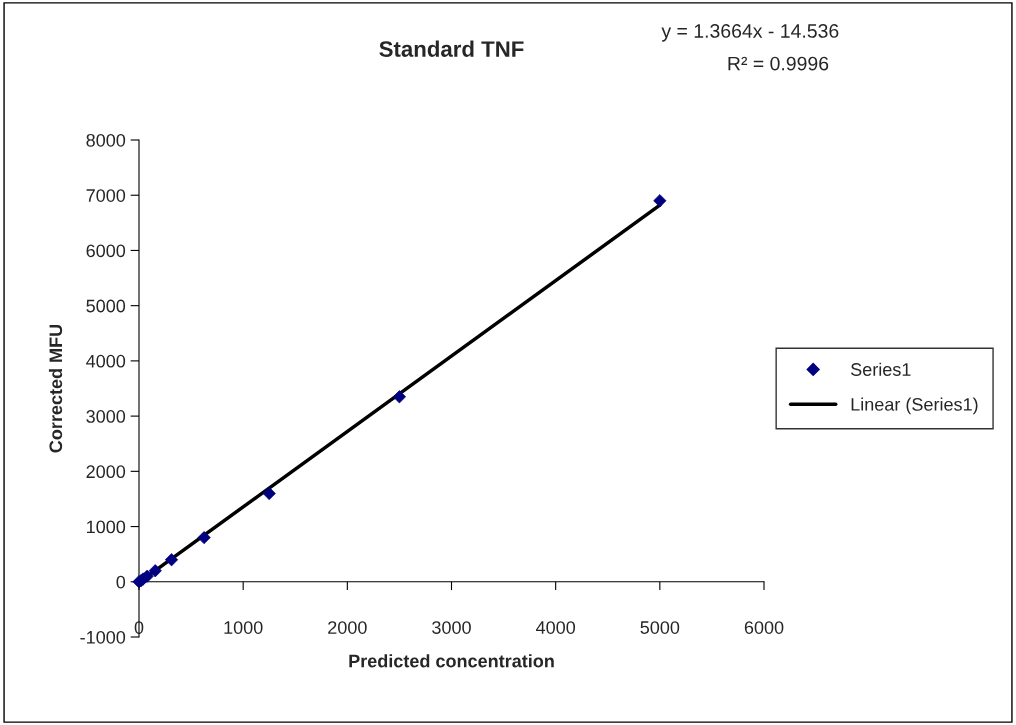 The image size is (1016, 725). Describe the element at coordinates (347, 627) in the screenshot. I see `x-tick-label: 2000` at that location.